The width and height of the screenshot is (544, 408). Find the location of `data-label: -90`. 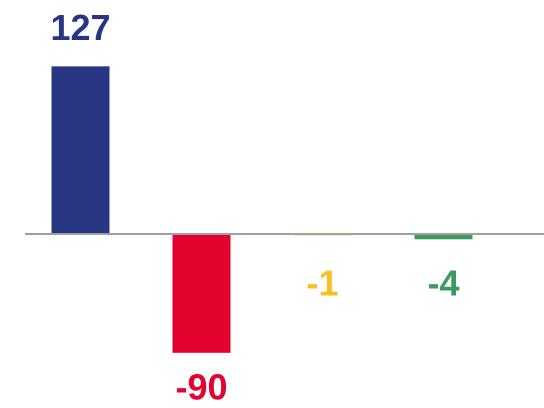

data-label: -90 is located at coordinates (201, 386).